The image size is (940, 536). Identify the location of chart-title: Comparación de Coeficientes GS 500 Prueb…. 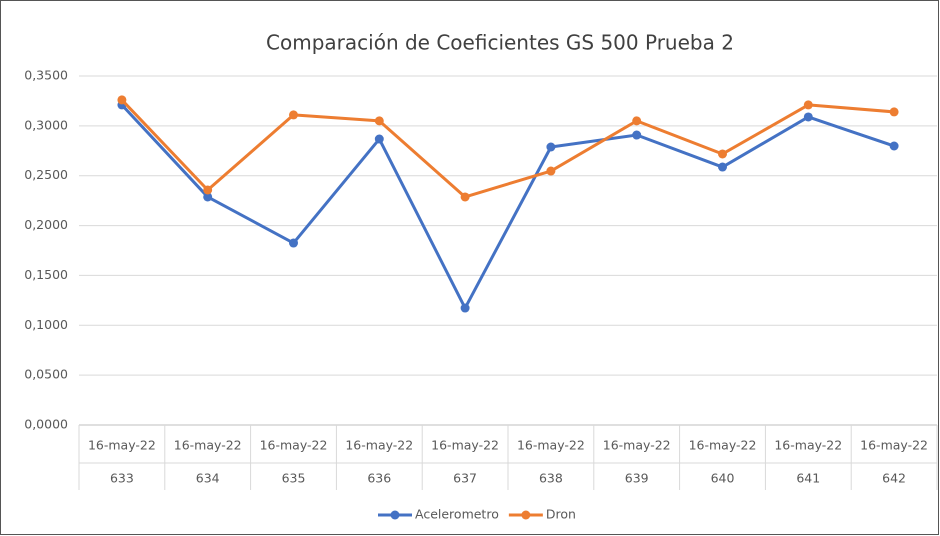
(500, 43).